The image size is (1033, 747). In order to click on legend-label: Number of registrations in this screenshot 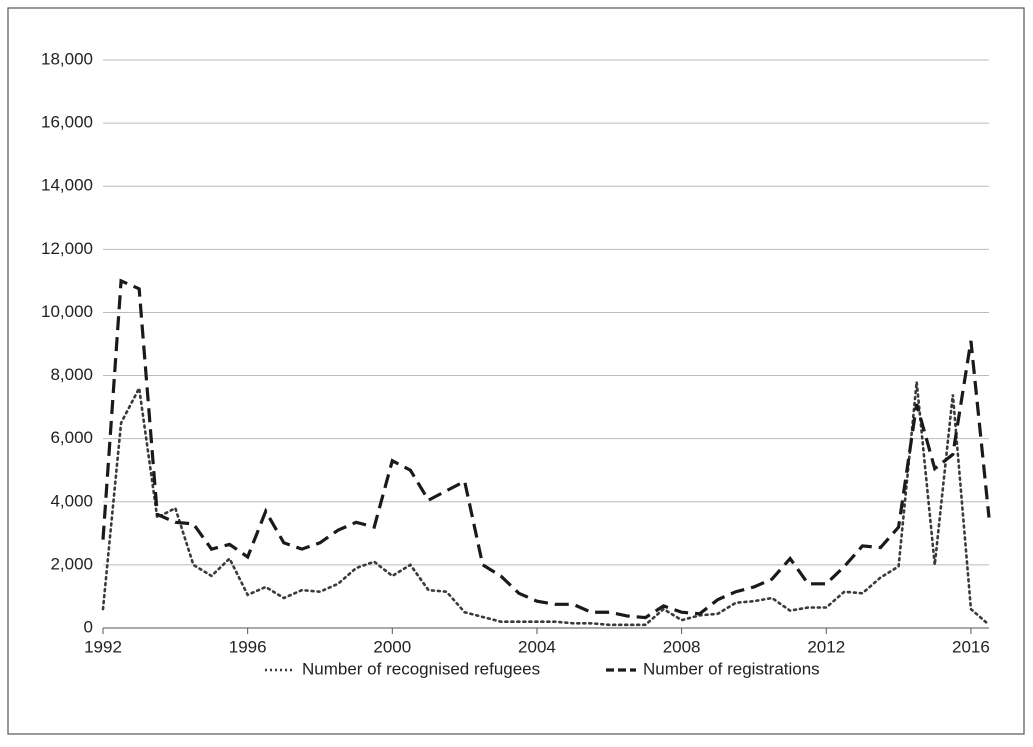, I will do `click(731, 668)`.